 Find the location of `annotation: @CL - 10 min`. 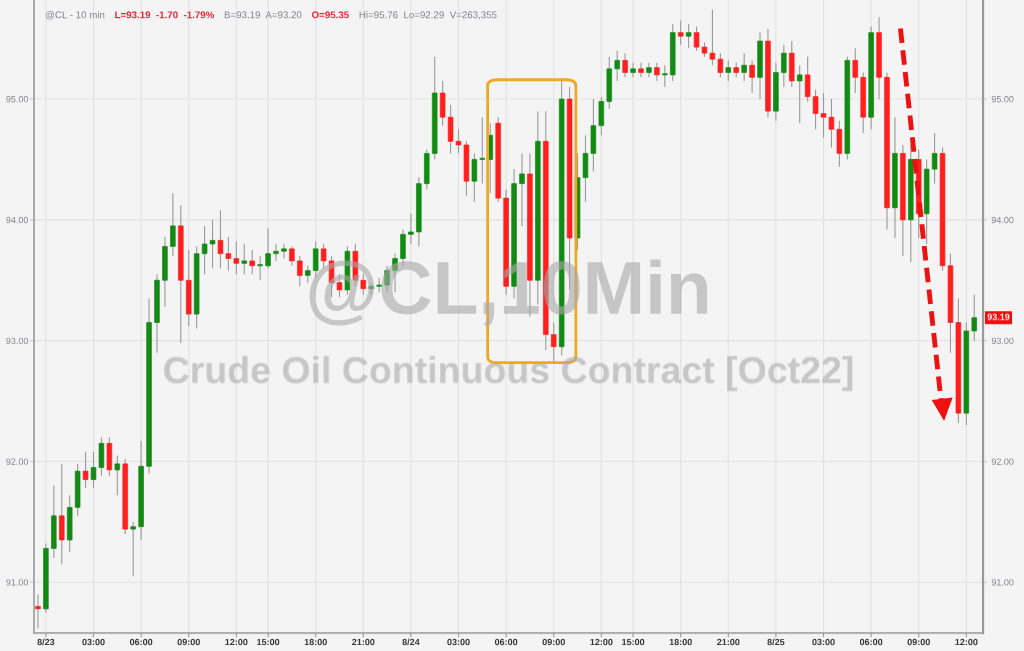

annotation: @CL - 10 min is located at coordinates (75, 15).